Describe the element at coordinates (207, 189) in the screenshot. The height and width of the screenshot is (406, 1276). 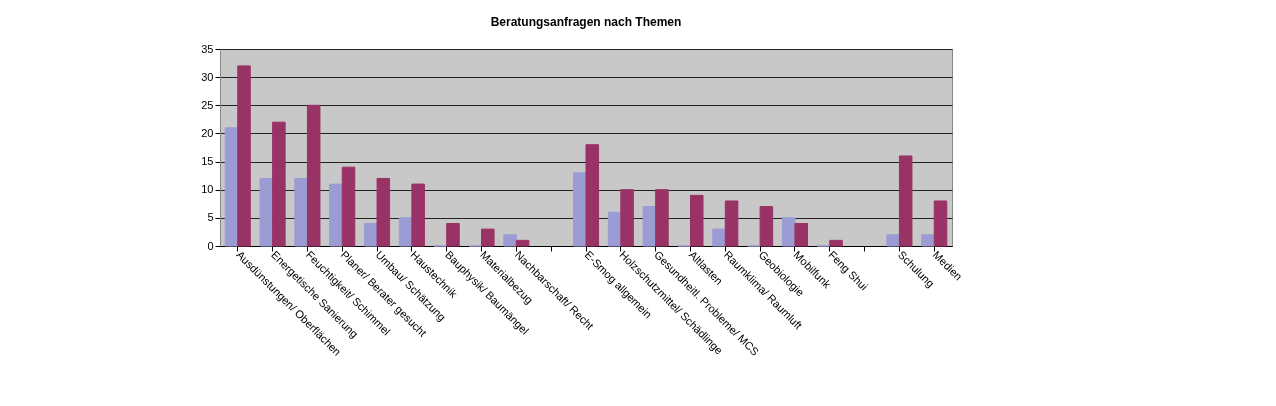
I see `y-tick-label: 10` at that location.